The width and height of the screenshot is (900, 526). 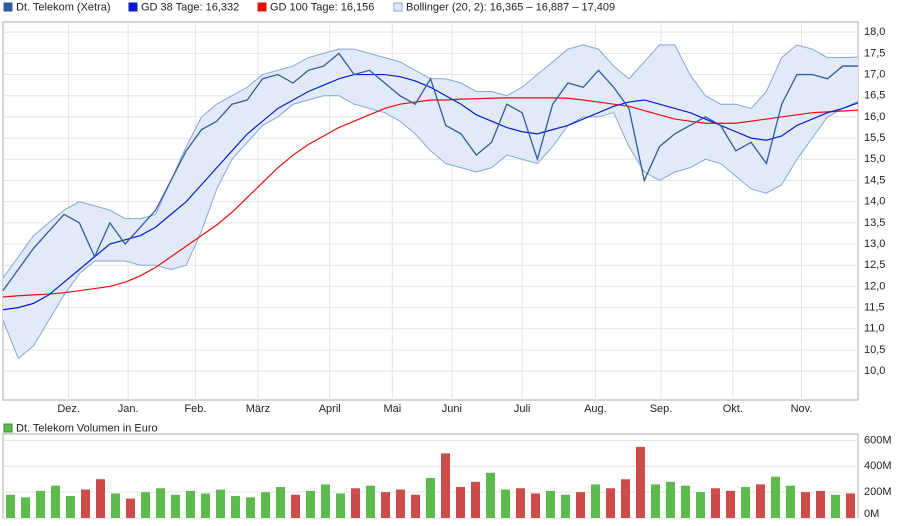 What do you see at coordinates (874, 96) in the screenshot?
I see `y-tick-label: 16,5` at bounding box center [874, 96].